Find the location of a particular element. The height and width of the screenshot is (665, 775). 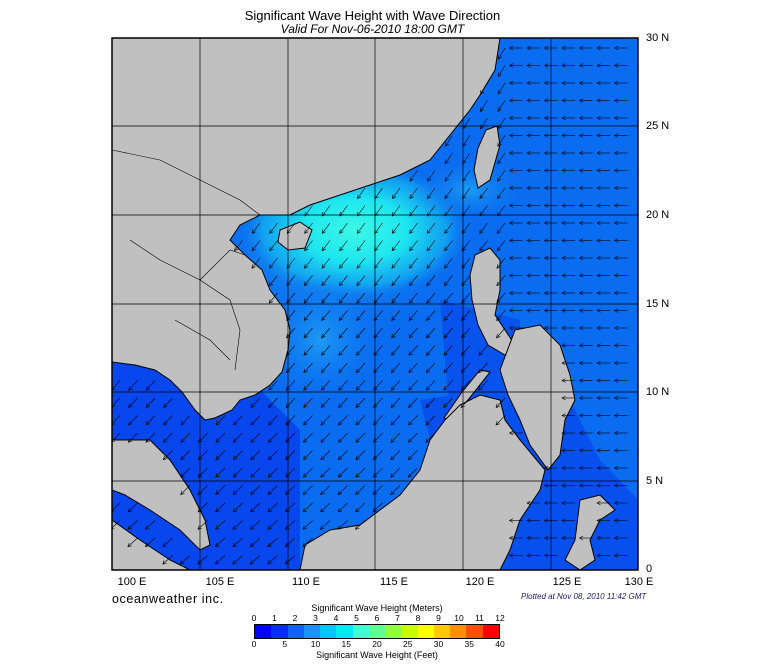

legend-meters-title: Significant Wave Height (Meters) is located at coordinates (377, 608).